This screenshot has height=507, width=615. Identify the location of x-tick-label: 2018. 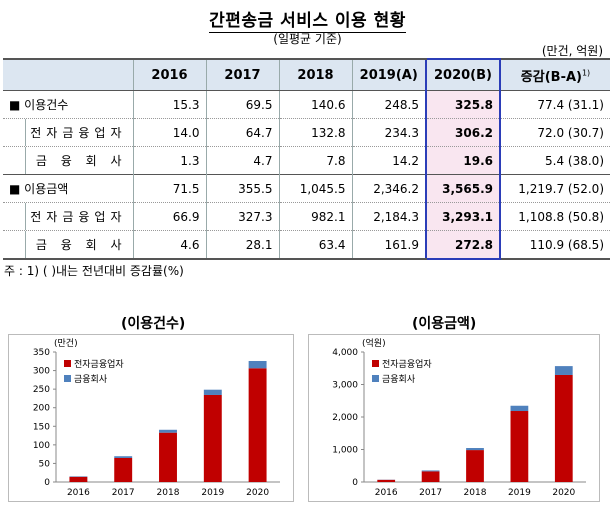
(168, 493).